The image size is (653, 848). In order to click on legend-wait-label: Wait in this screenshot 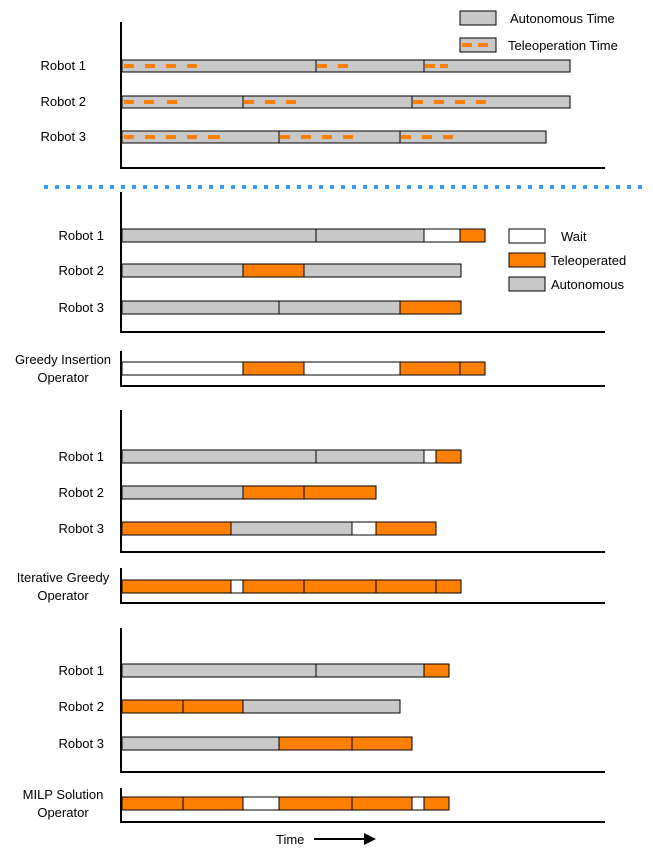, I will do `click(574, 236)`.